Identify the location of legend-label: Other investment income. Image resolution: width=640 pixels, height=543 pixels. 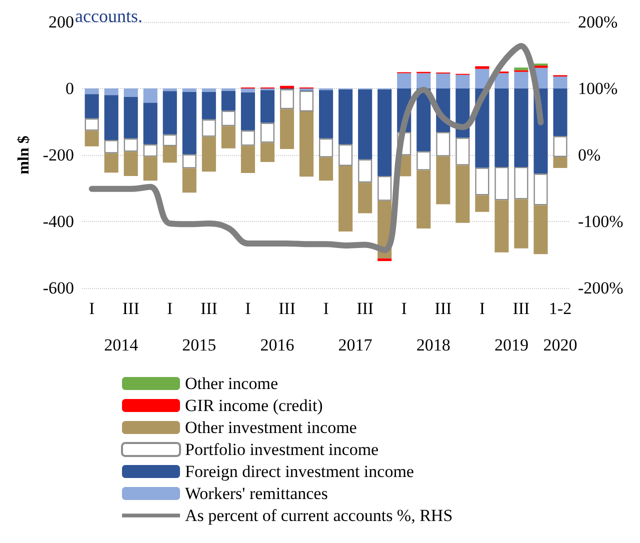
(271, 427).